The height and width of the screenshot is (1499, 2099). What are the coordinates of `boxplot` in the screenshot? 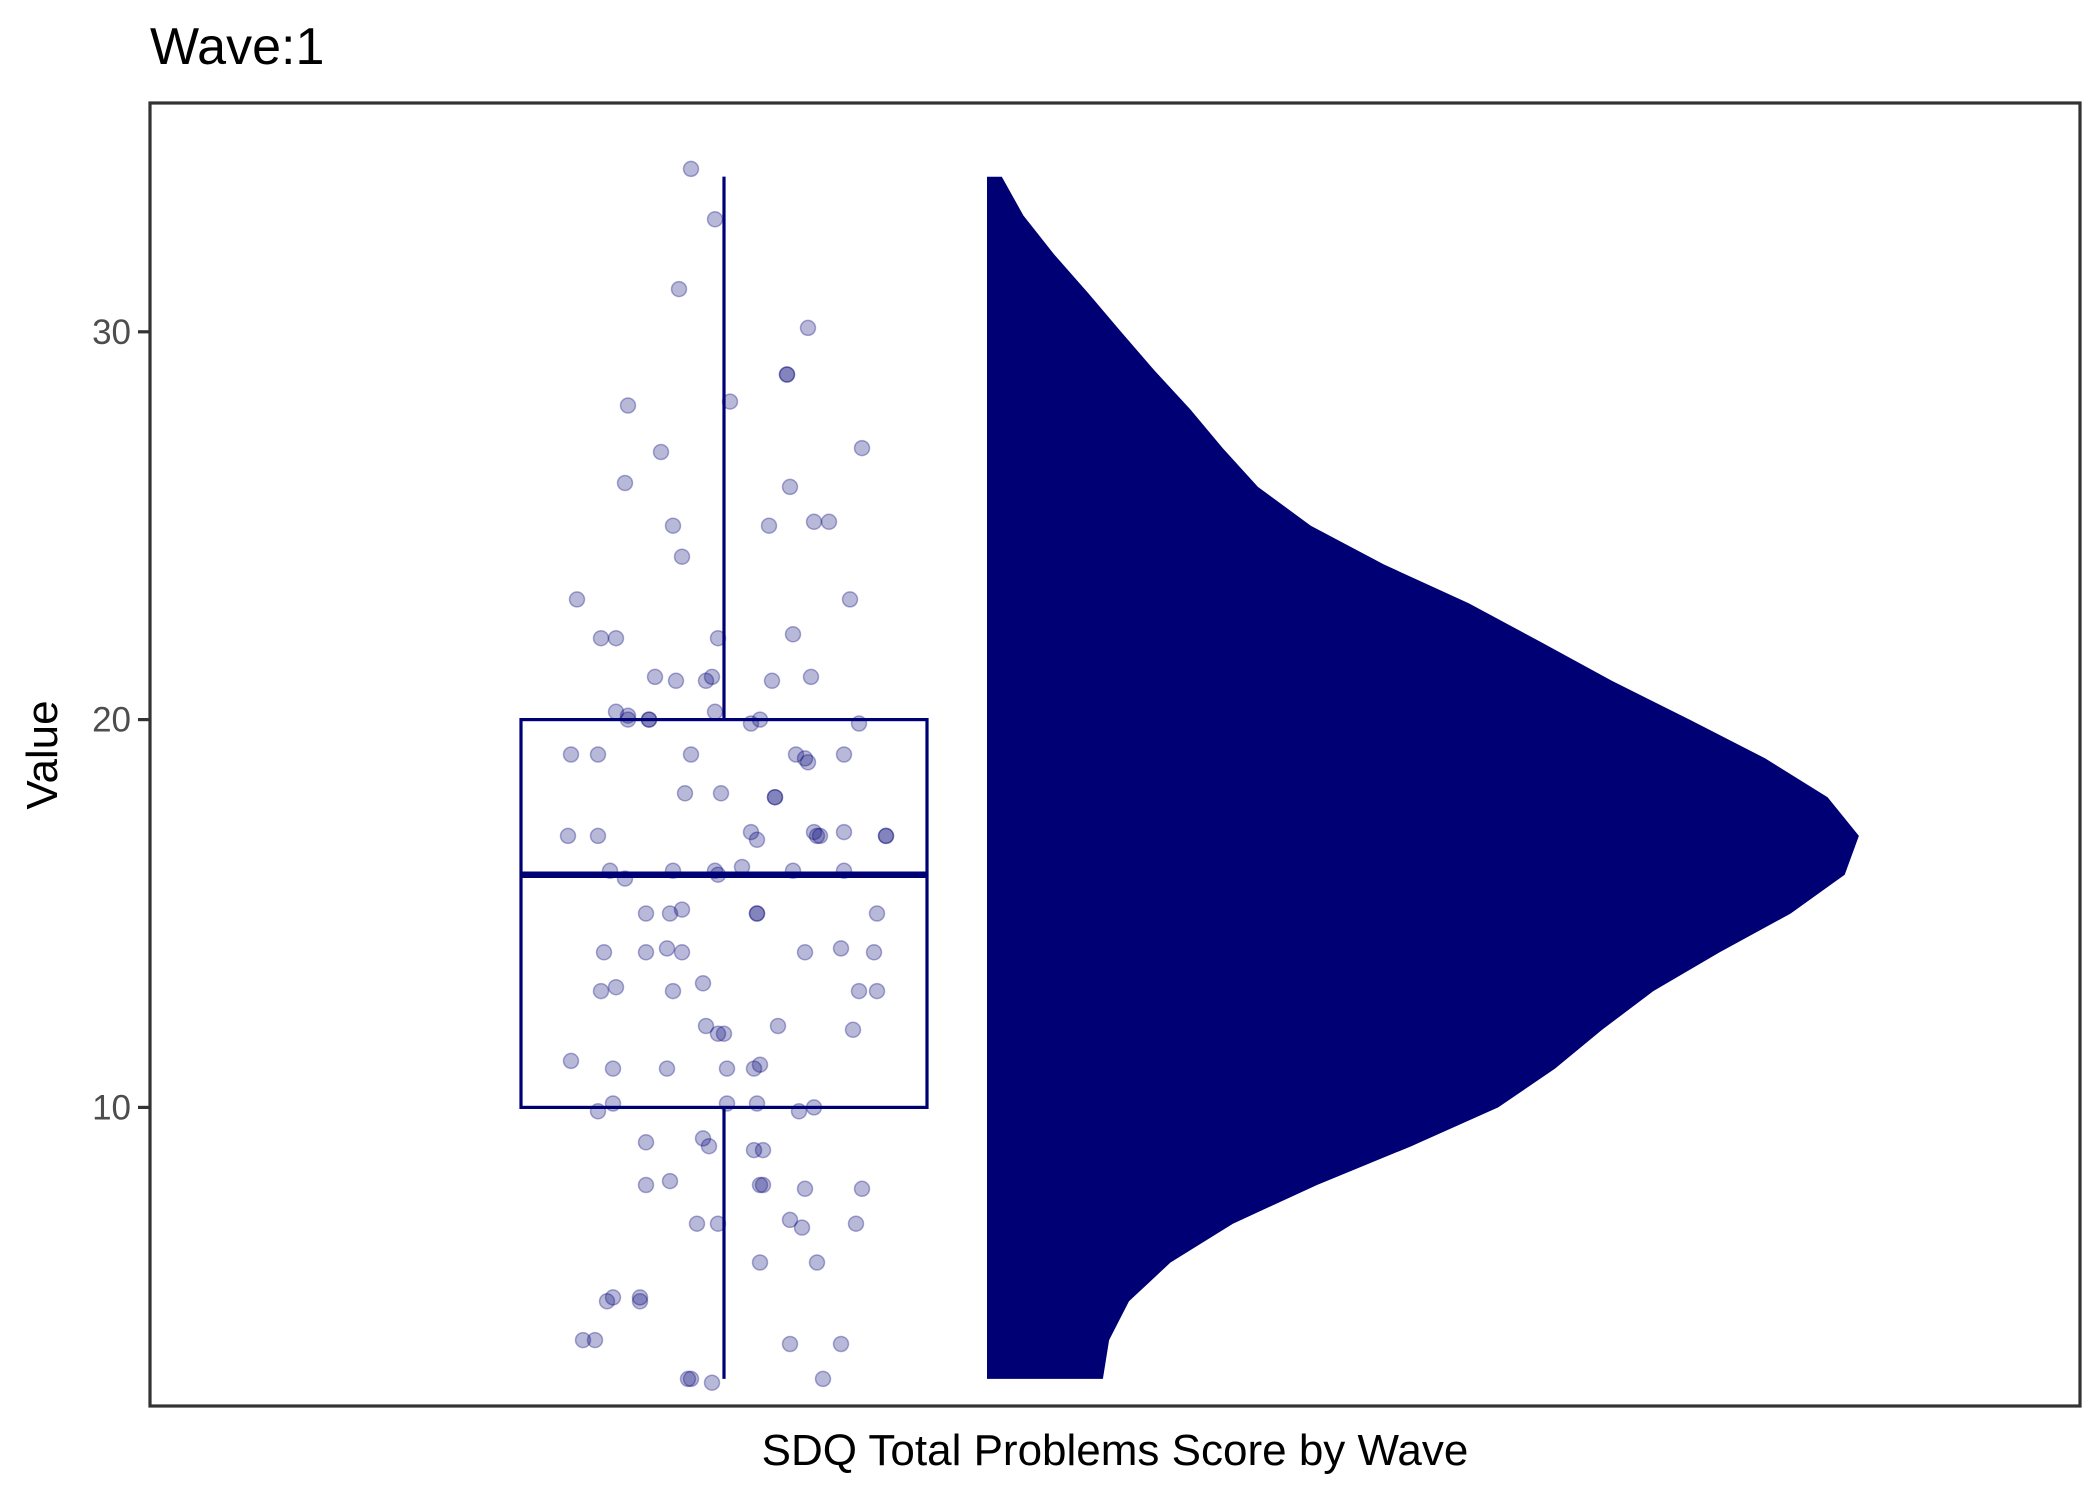 It's located at (724, 913).